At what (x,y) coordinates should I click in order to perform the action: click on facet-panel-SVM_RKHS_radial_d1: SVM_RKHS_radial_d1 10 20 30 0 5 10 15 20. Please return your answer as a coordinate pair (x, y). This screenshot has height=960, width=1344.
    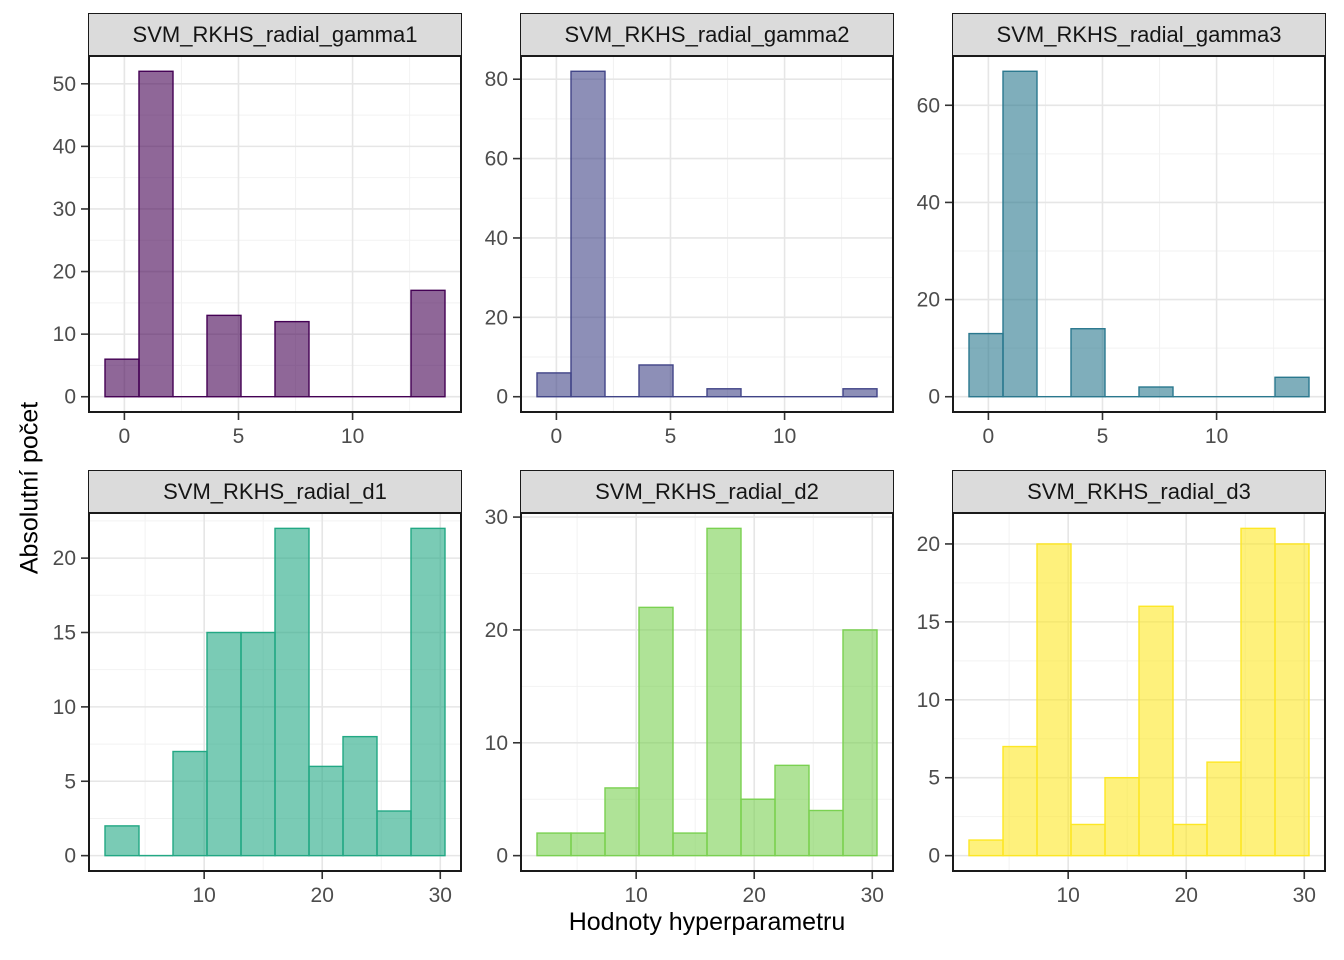
    Looking at the image, I should click on (257, 688).